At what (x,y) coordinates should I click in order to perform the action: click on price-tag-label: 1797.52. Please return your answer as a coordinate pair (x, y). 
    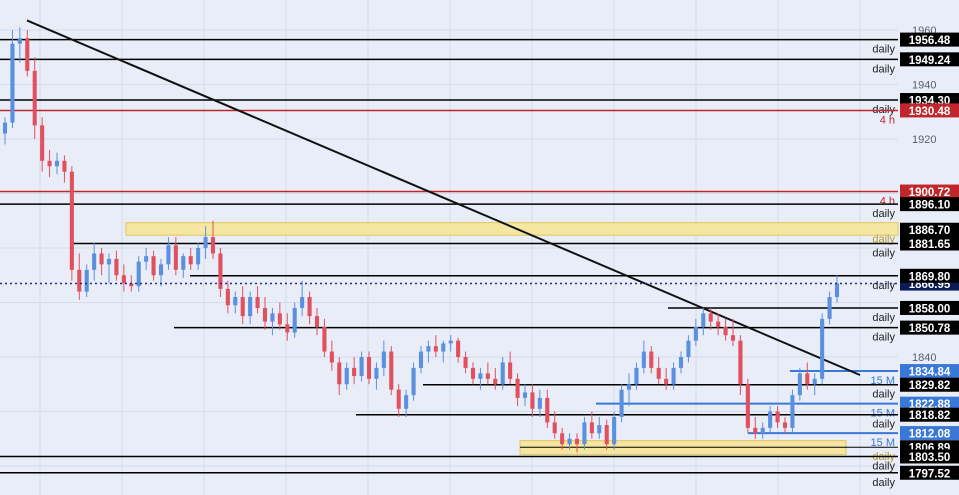
    Looking at the image, I should click on (930, 474).